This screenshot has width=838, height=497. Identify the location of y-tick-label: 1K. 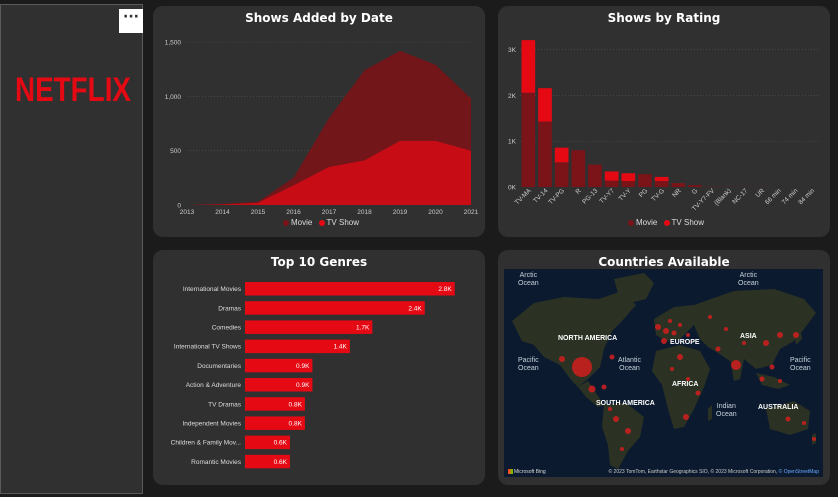
(512, 142).